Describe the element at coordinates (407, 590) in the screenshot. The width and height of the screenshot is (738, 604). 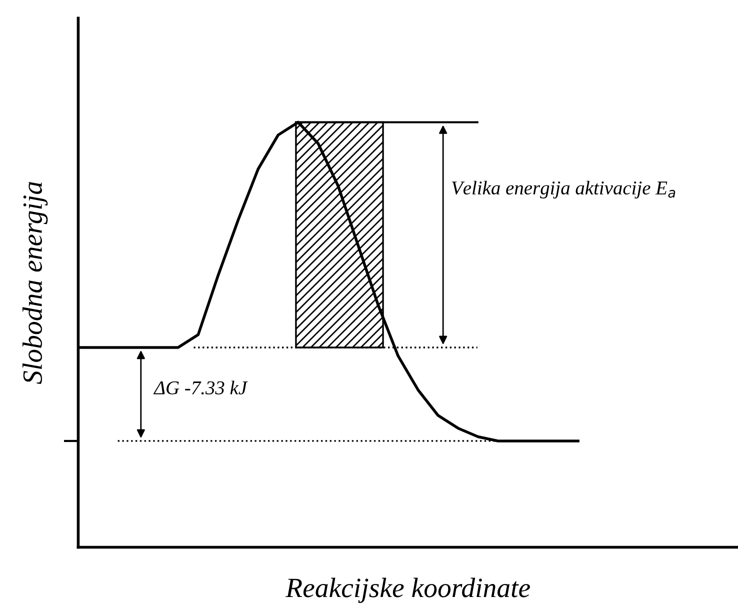
I see `x-axis-title: Reakcijske koordinate` at that location.